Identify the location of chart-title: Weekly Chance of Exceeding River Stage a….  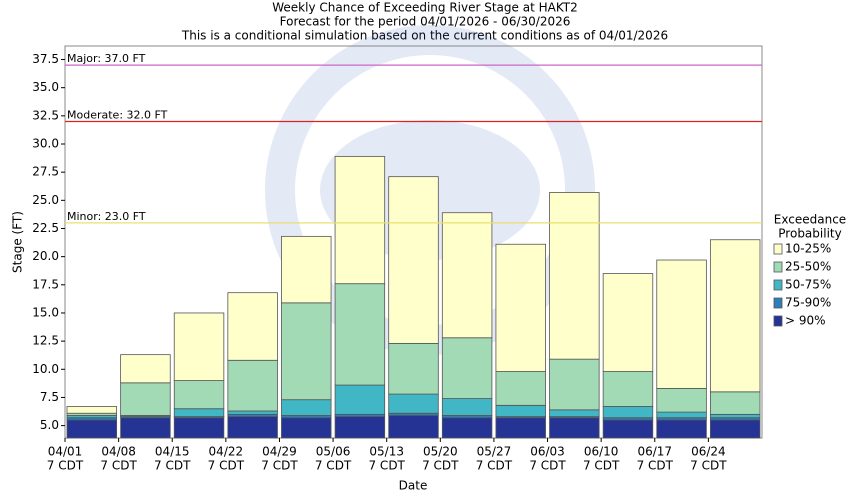
(424, 8).